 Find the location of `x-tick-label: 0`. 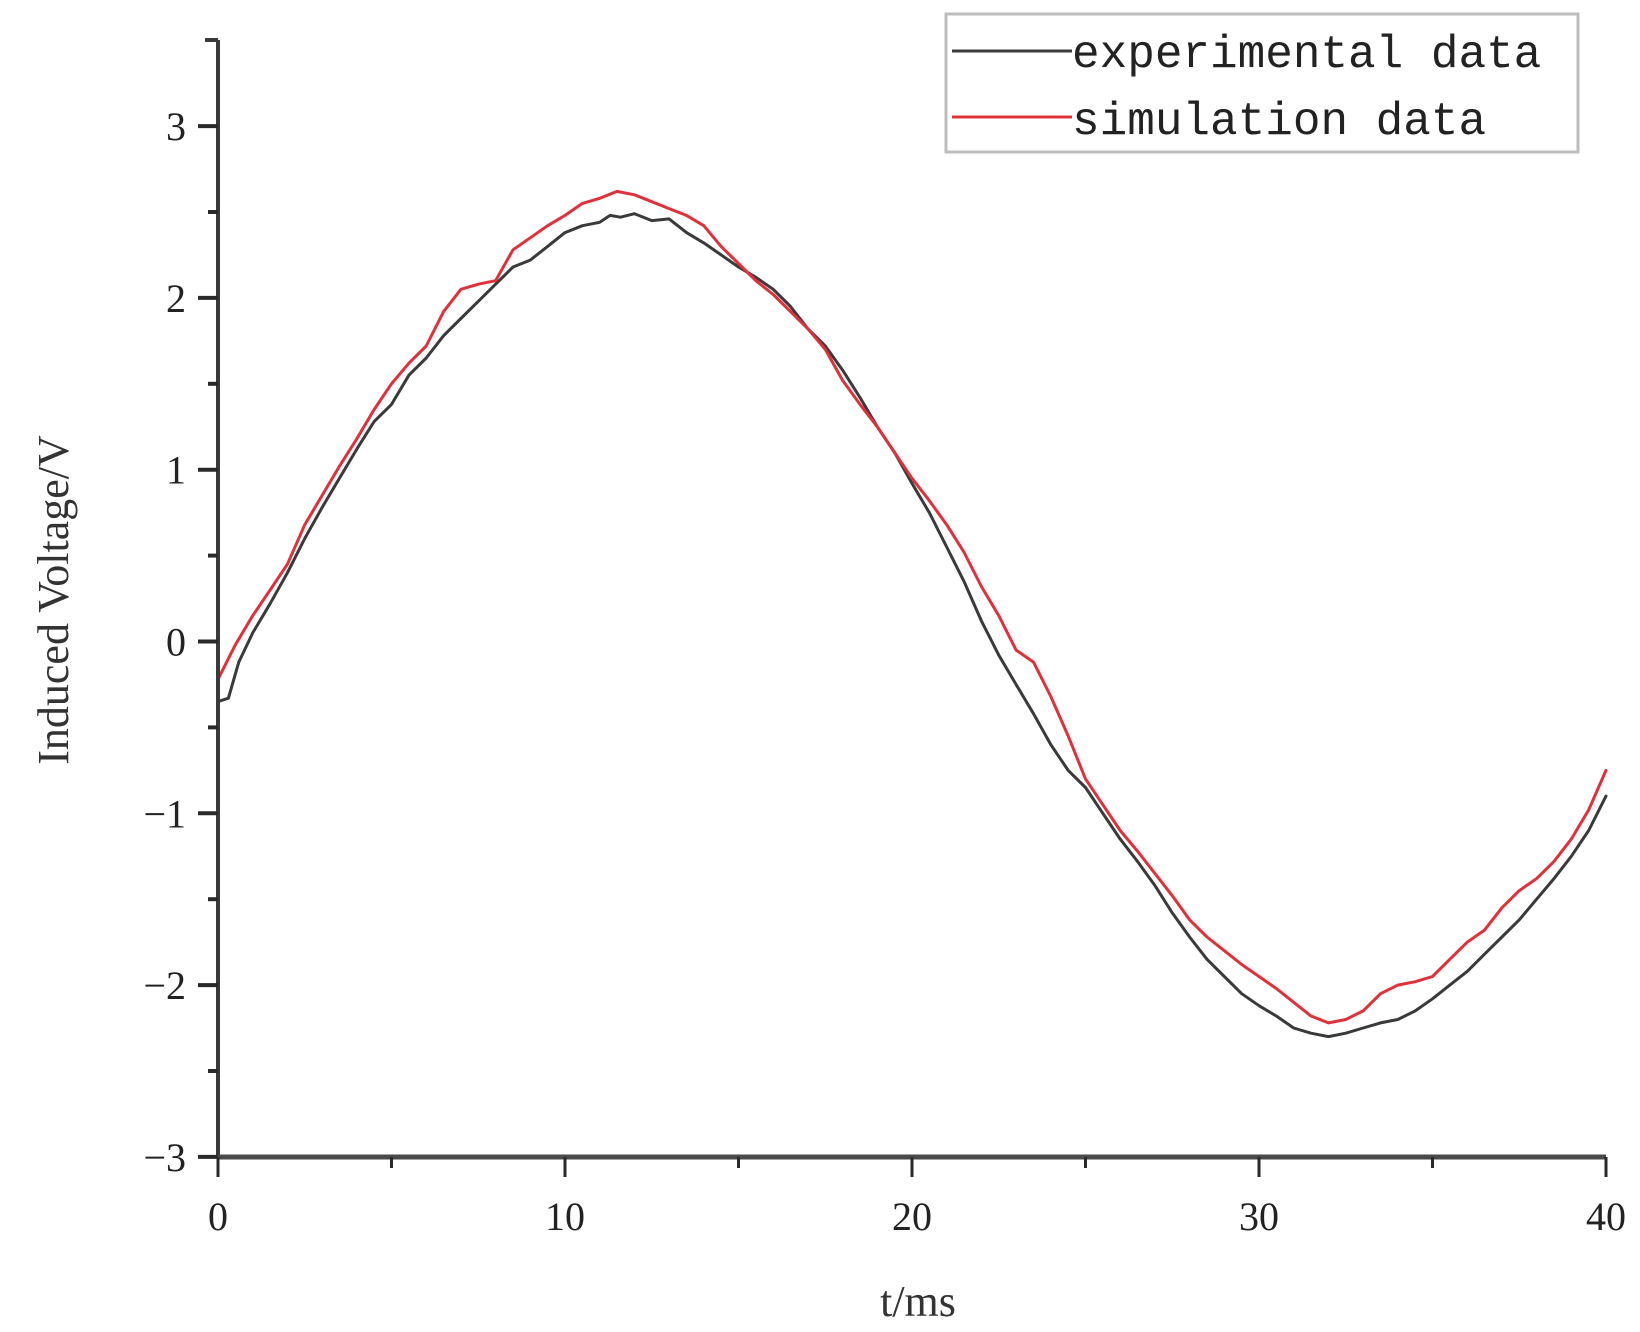

x-tick-label: 0 is located at coordinates (218, 1216).